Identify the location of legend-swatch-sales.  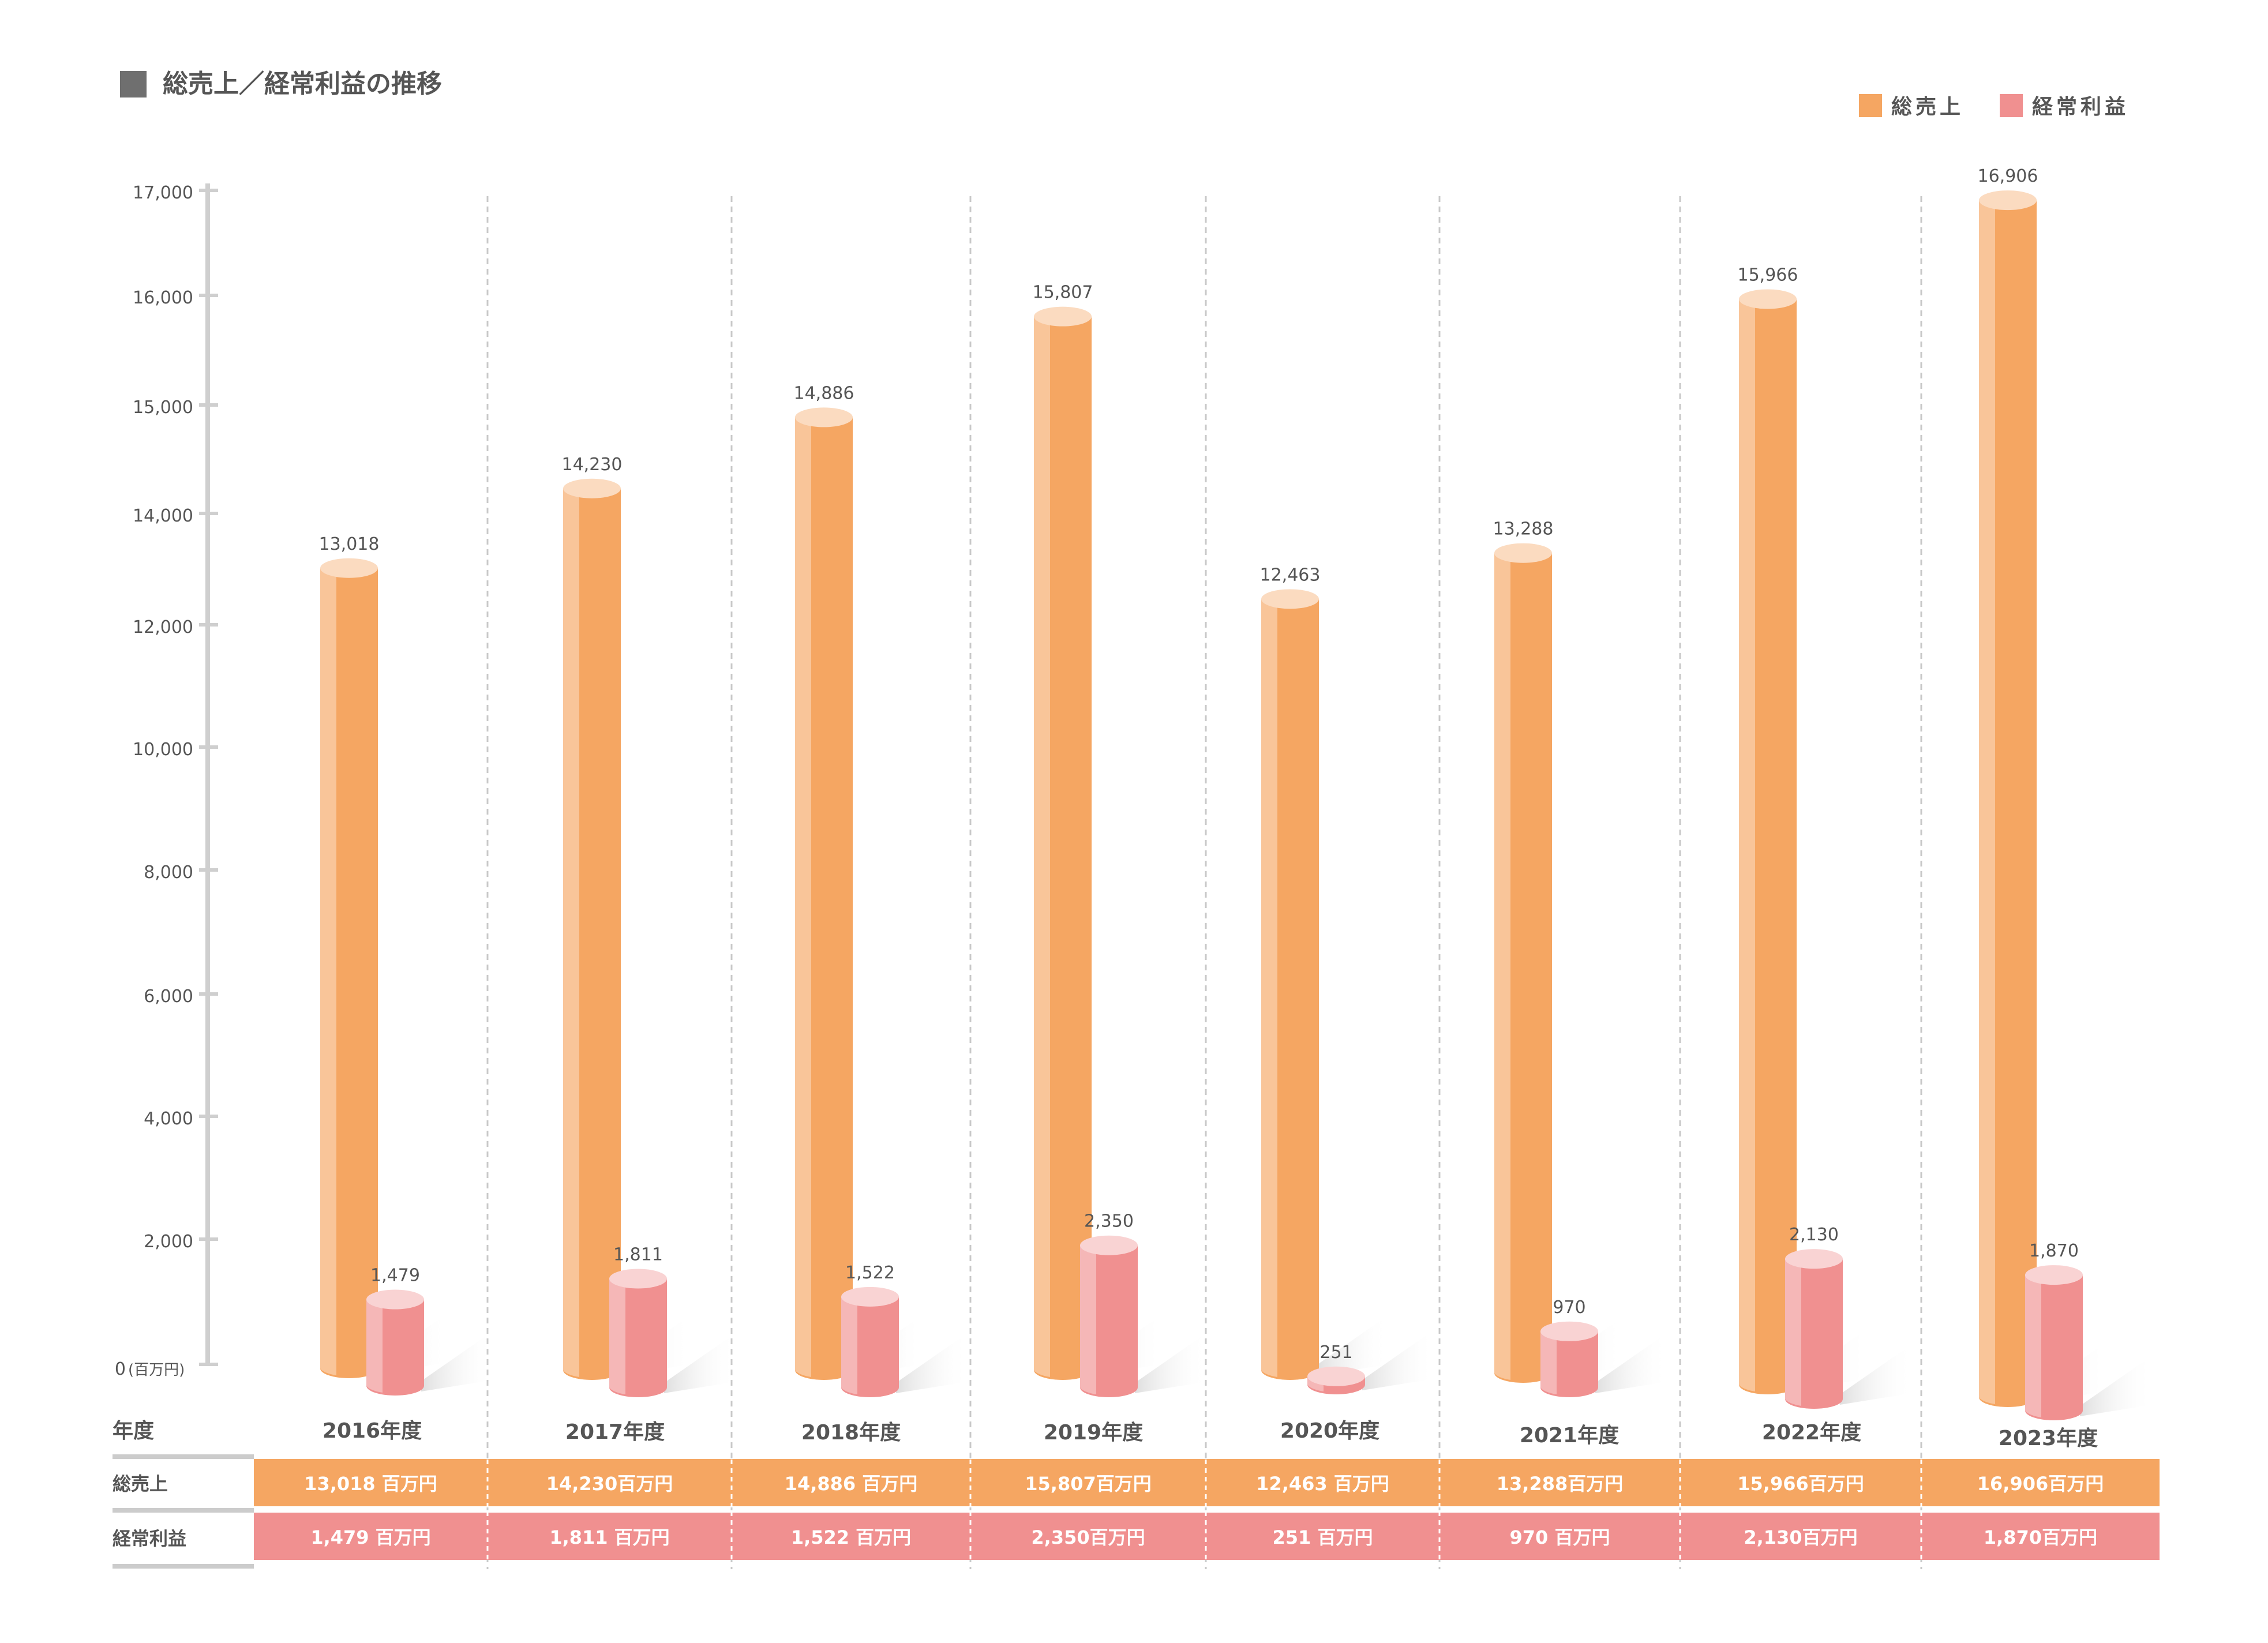
(1870, 105).